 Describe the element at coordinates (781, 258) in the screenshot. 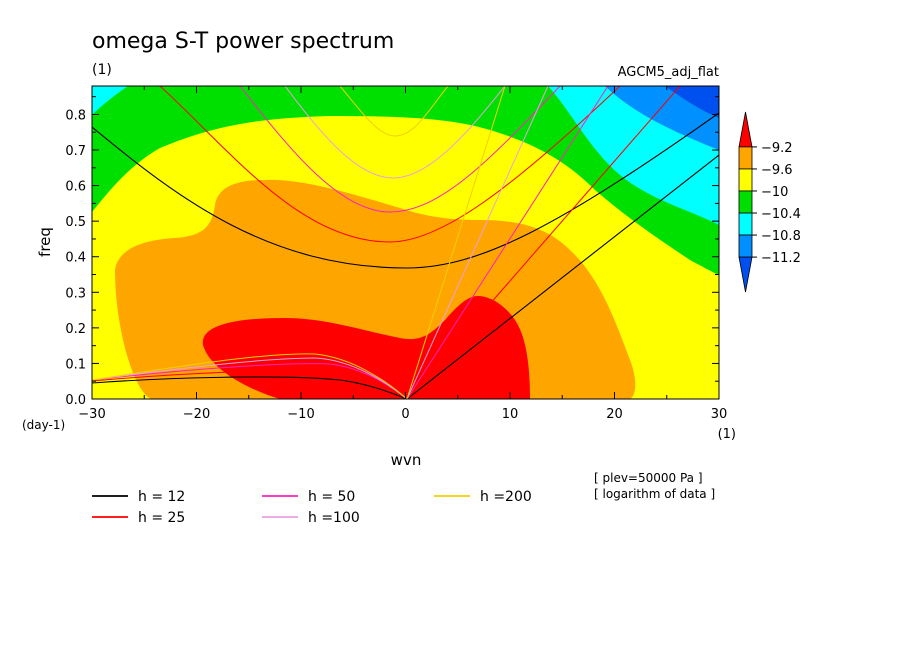

I see `colorbar-label: −11.2` at that location.